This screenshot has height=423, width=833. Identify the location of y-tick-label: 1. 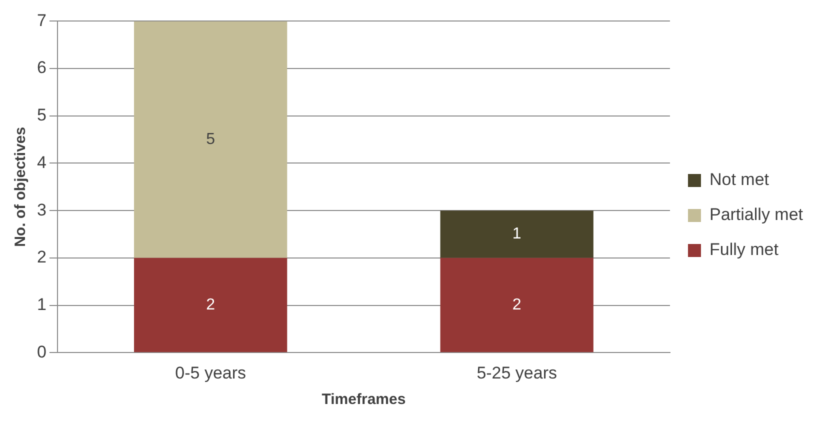
(41, 304).